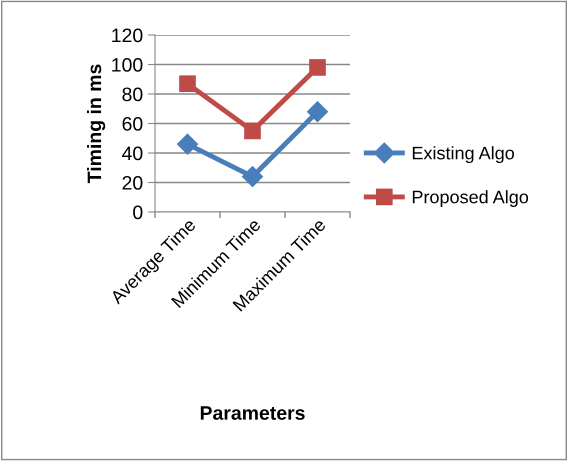 The width and height of the screenshot is (568, 461). Describe the element at coordinates (132, 183) in the screenshot. I see `y-tick-label: 20` at that location.